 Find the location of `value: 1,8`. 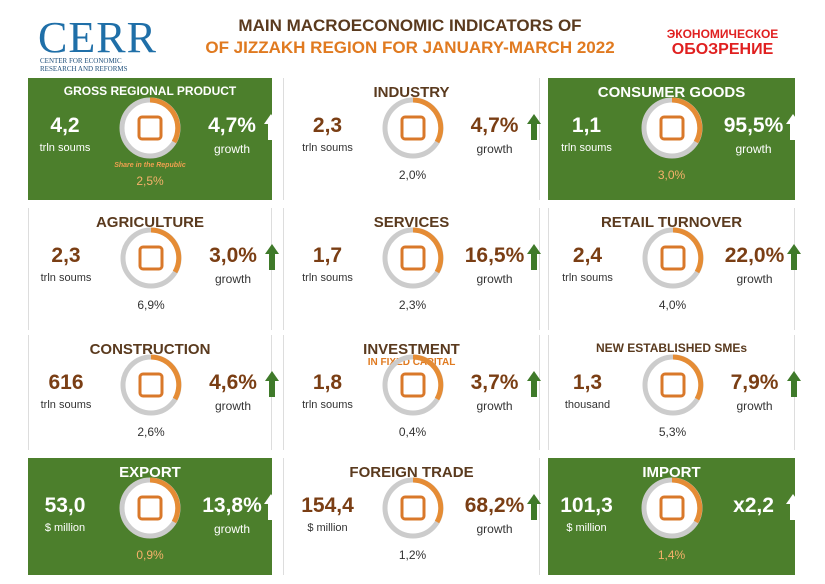

value: 1,8 is located at coordinates (327, 382).